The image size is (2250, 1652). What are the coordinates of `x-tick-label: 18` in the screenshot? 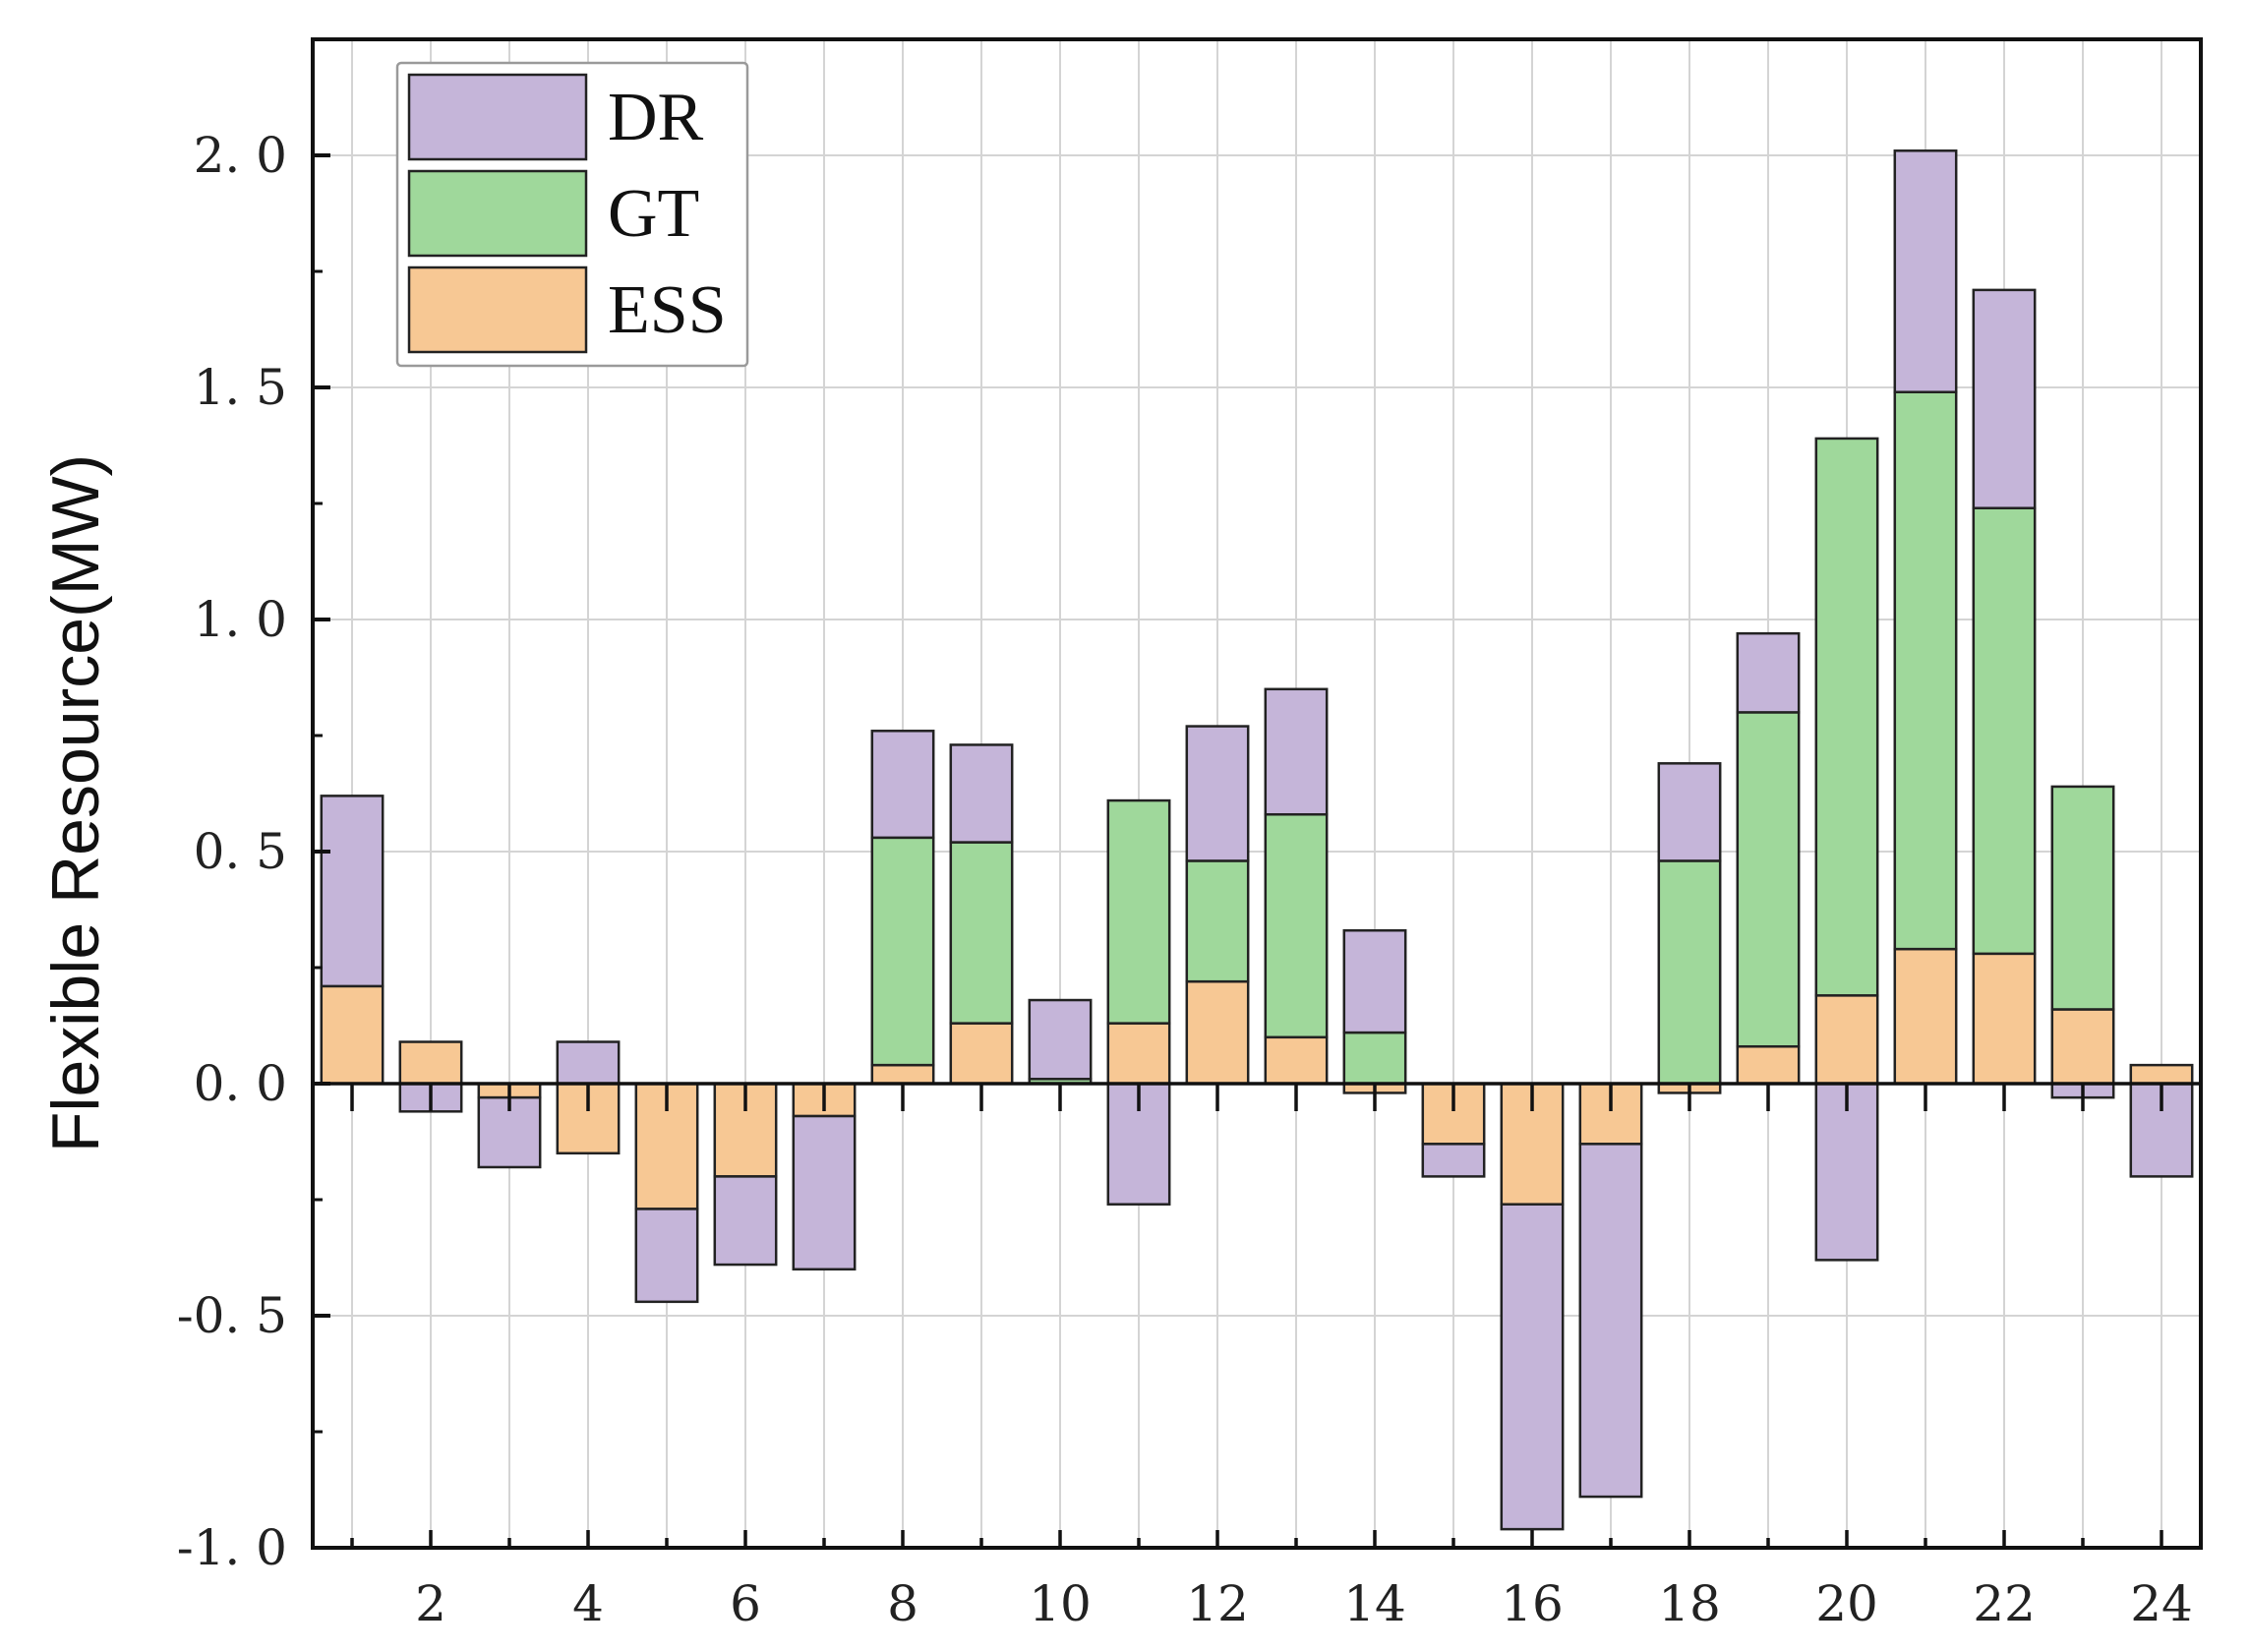 It's located at (1690, 1603).